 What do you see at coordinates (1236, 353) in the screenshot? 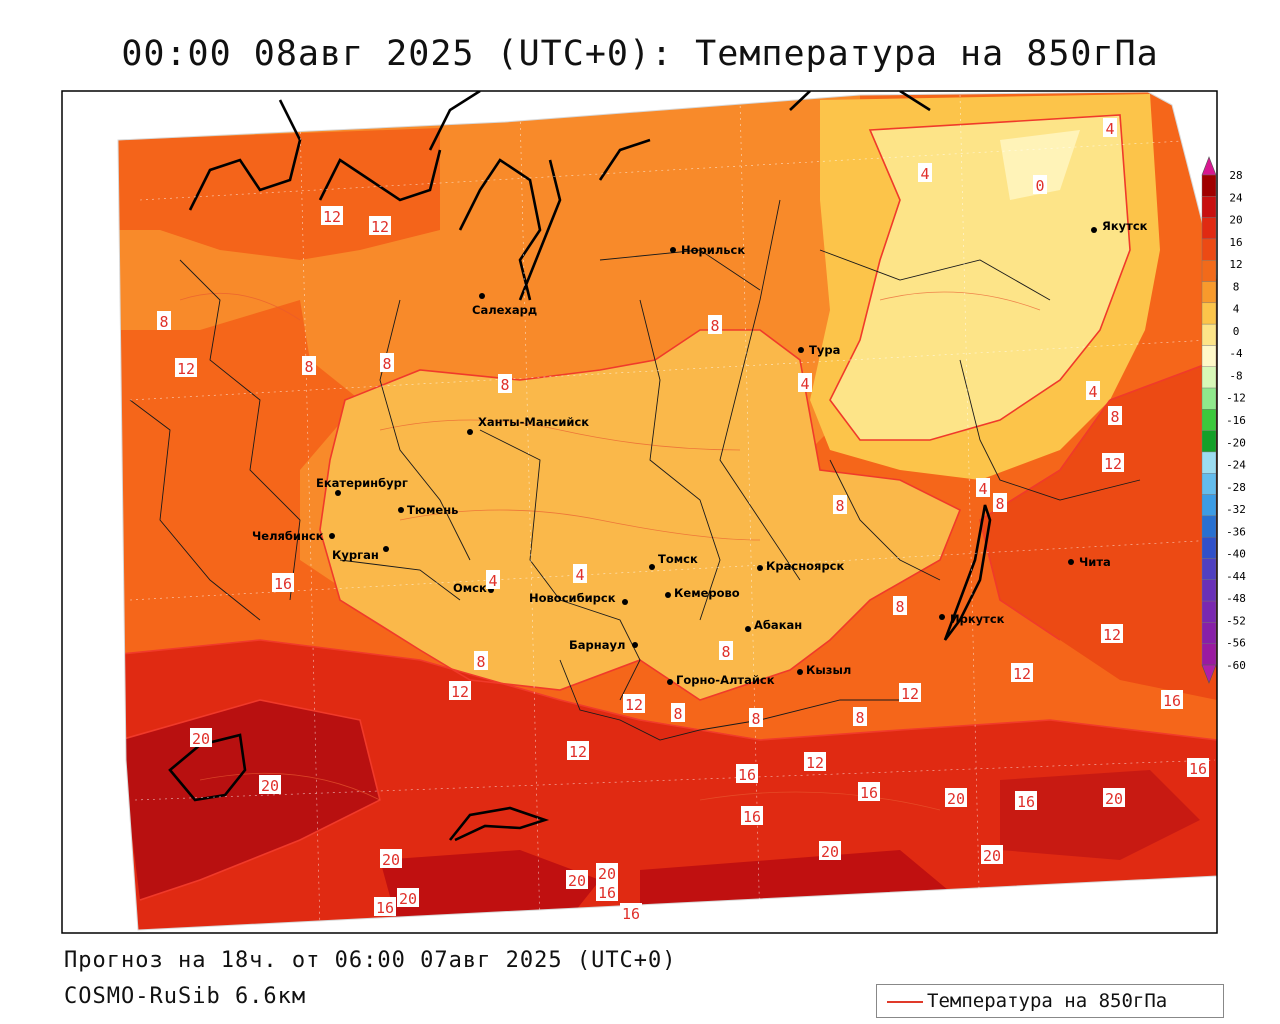
I see `colorbar-tick-label: -4` at bounding box center [1236, 353].